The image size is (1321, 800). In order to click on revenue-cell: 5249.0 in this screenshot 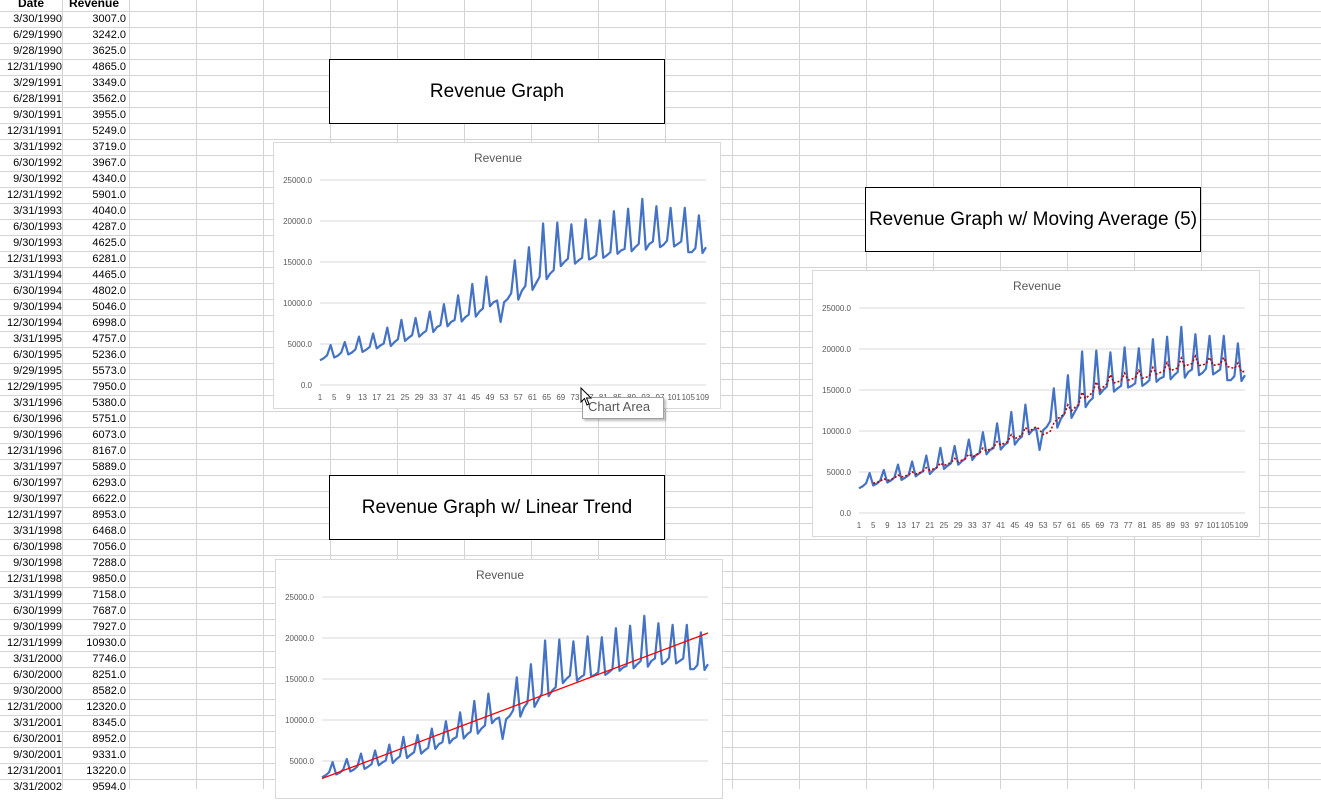, I will do `click(109, 131)`.